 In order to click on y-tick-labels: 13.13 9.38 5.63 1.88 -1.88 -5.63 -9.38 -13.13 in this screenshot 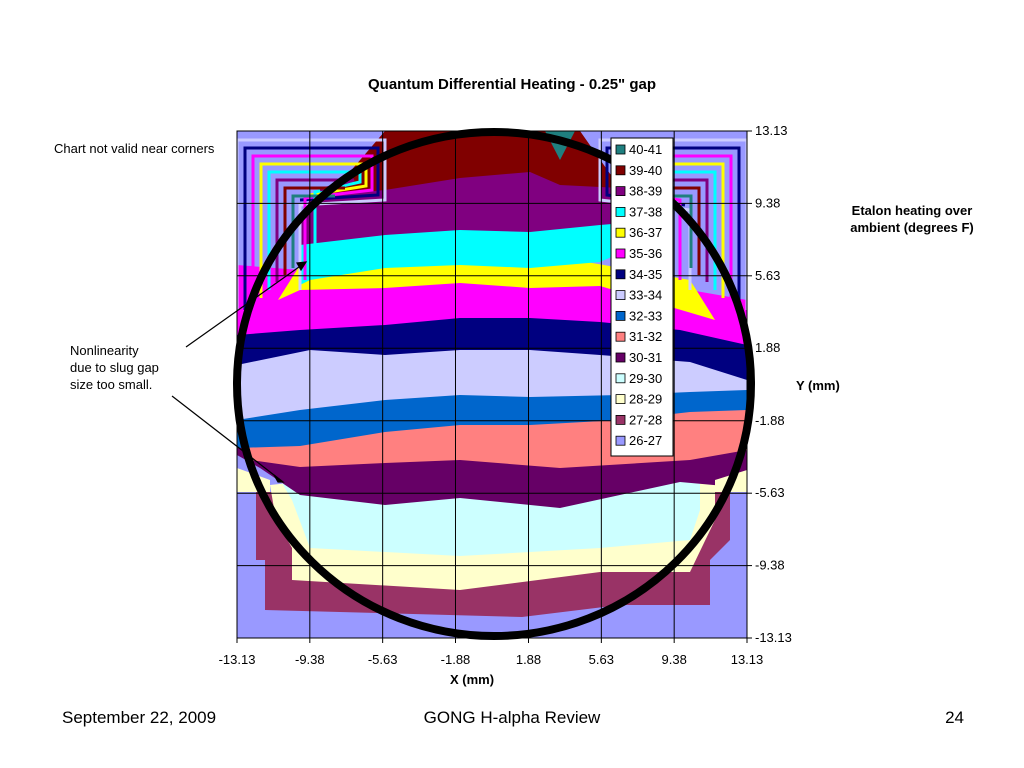, I will do `click(773, 384)`.